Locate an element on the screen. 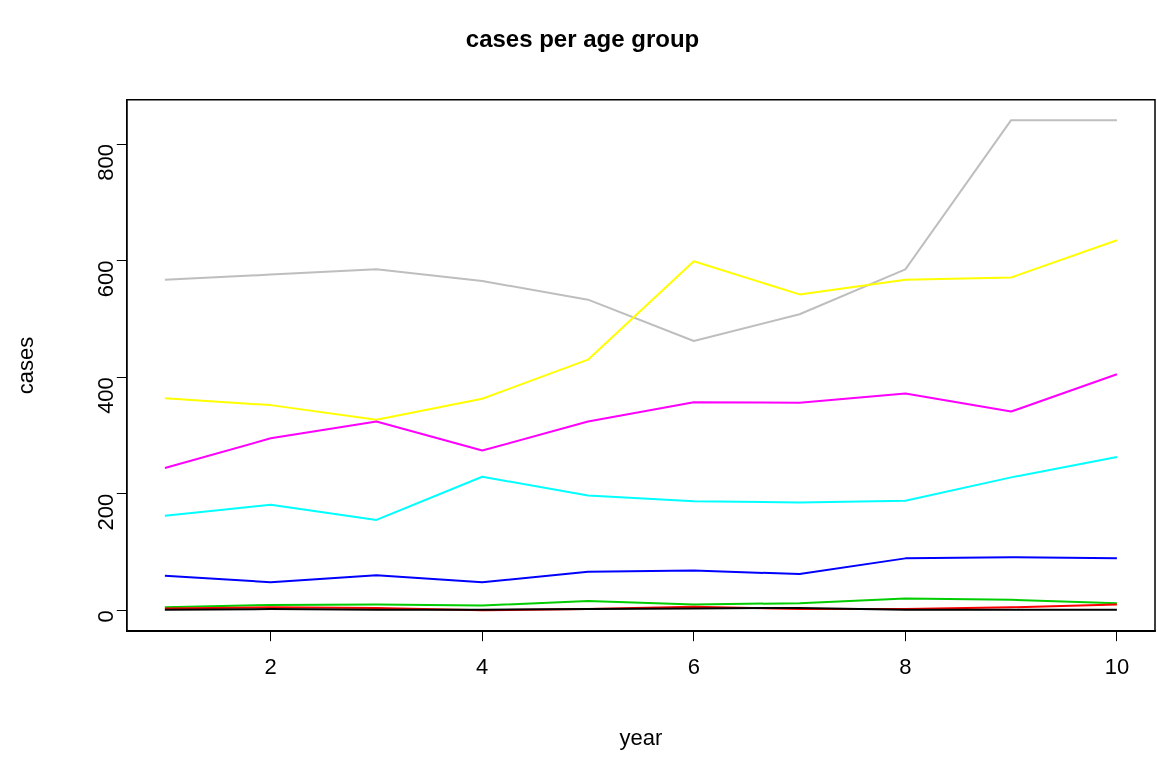 This screenshot has height=766, width=1157. x-axis-title: year is located at coordinates (641, 737).